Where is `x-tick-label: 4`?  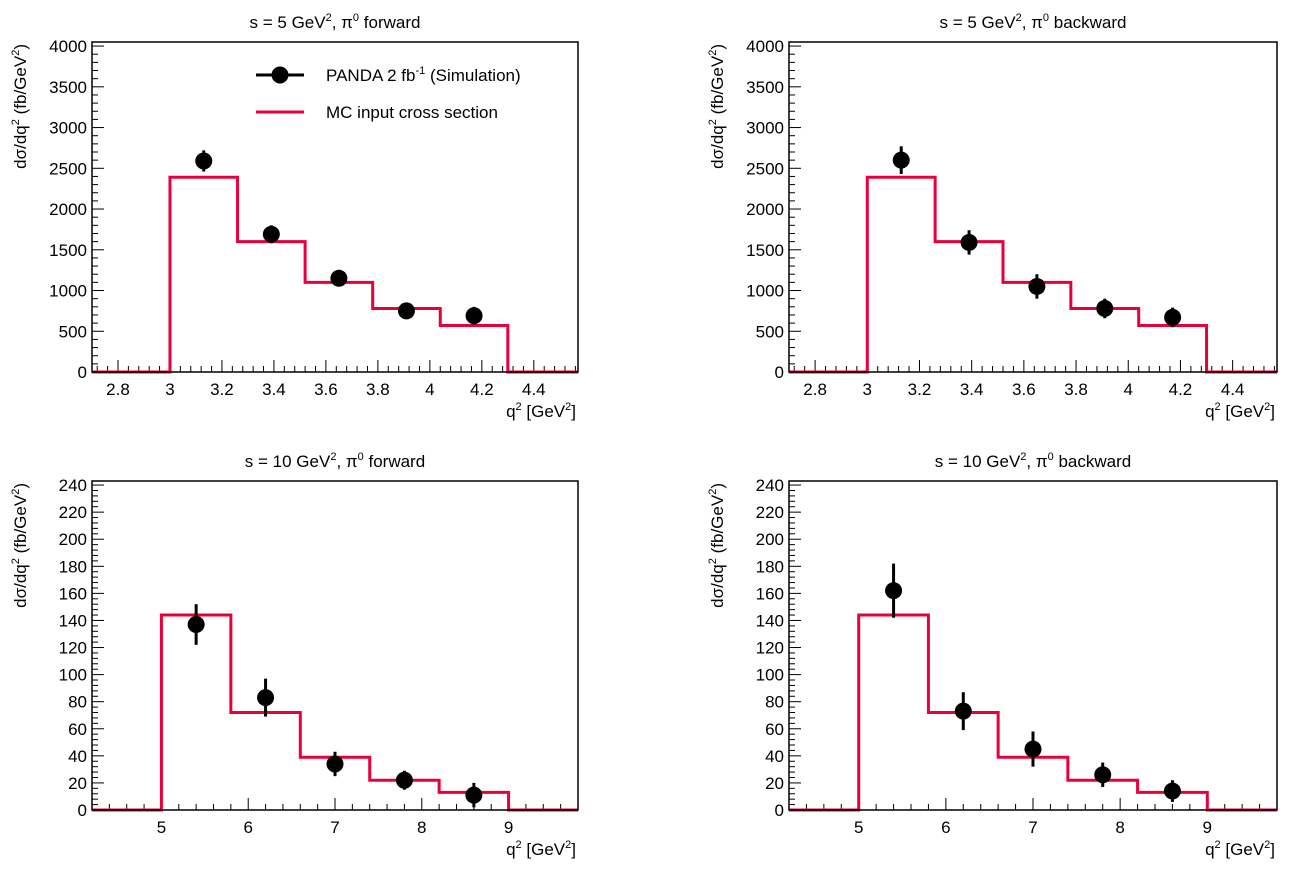 x-tick-label: 4 is located at coordinates (429, 389).